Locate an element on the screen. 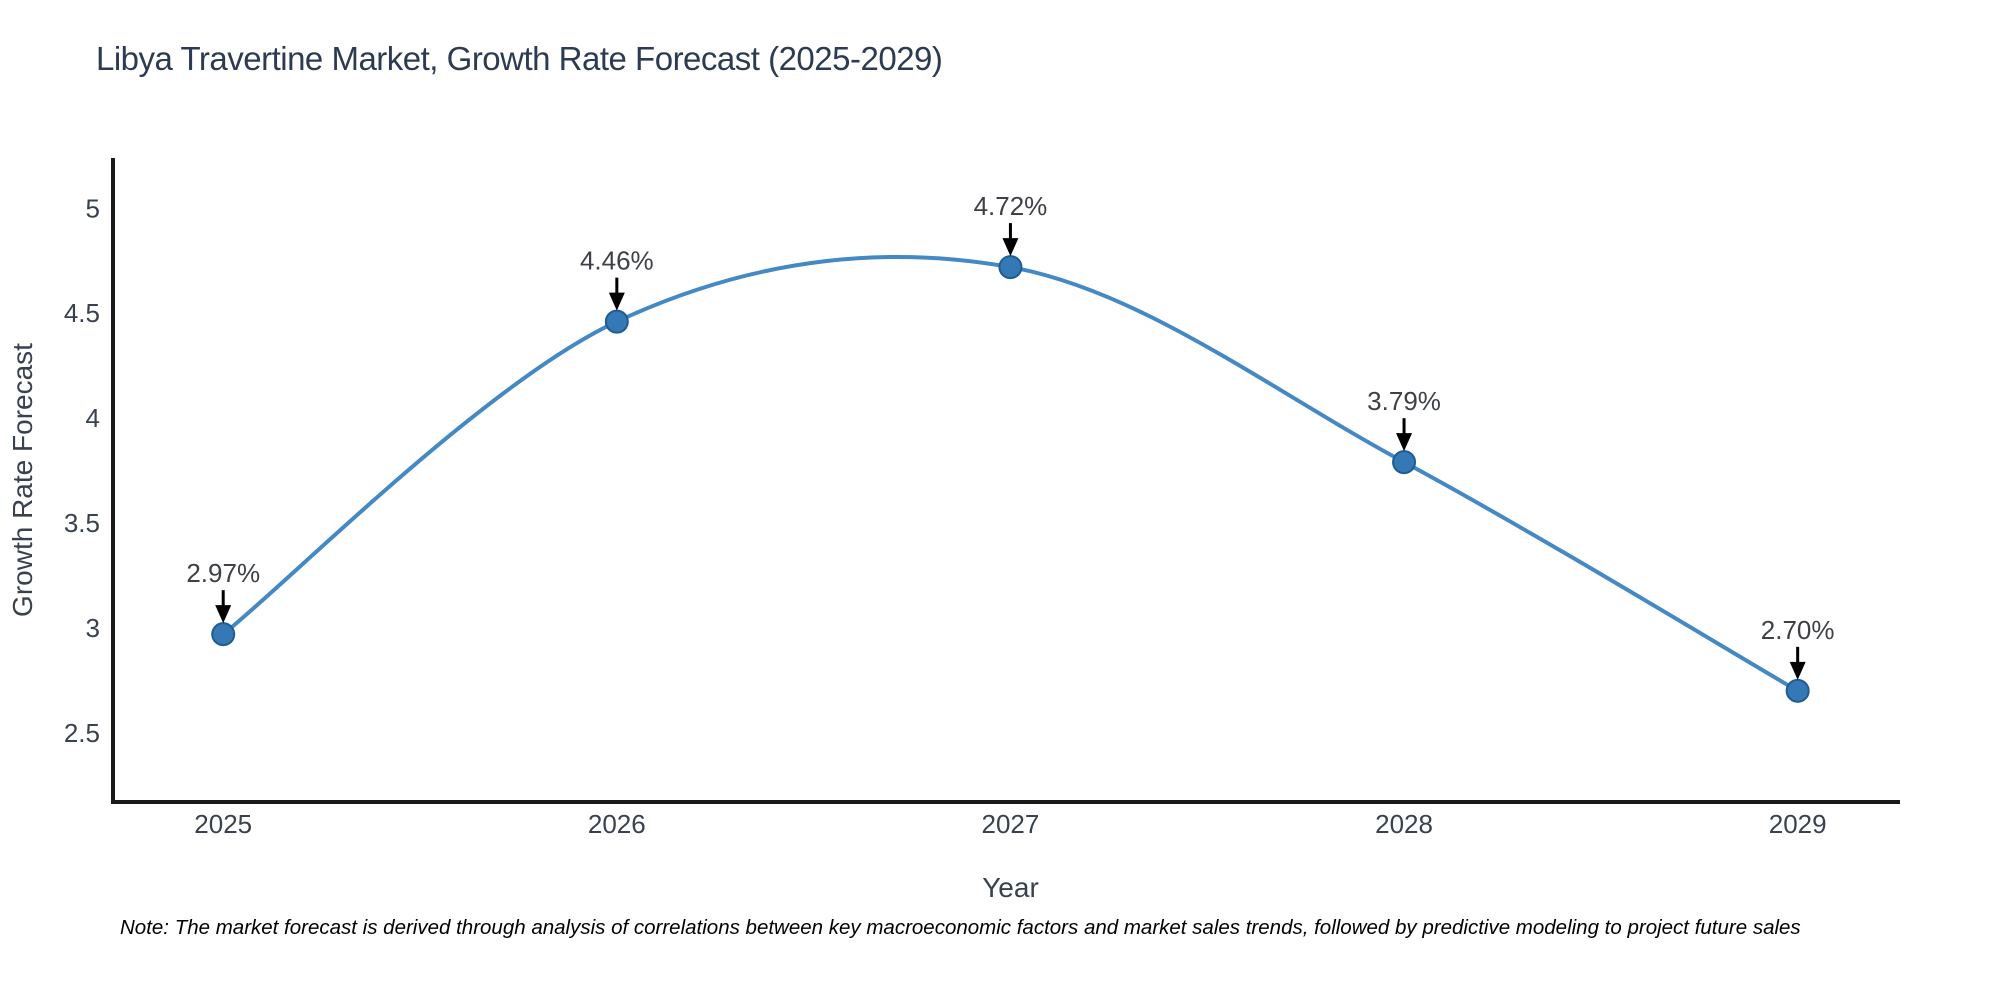 The width and height of the screenshot is (2000, 1000). data-point-label: 2.70% is located at coordinates (1798, 630).